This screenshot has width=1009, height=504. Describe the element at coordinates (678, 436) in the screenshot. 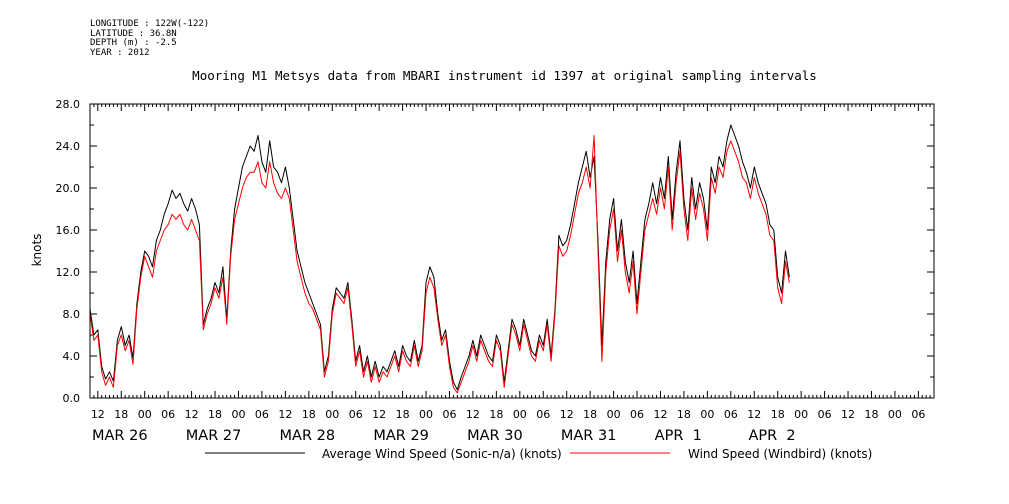

I see `day-label: APR 1` at that location.